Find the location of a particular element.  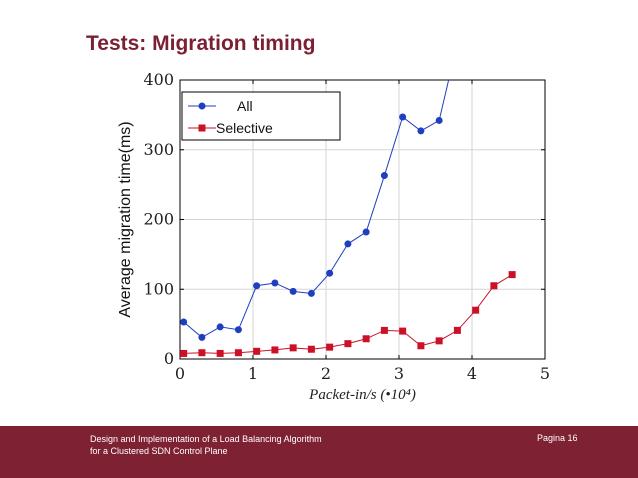

legend-box is located at coordinates (261, 116).